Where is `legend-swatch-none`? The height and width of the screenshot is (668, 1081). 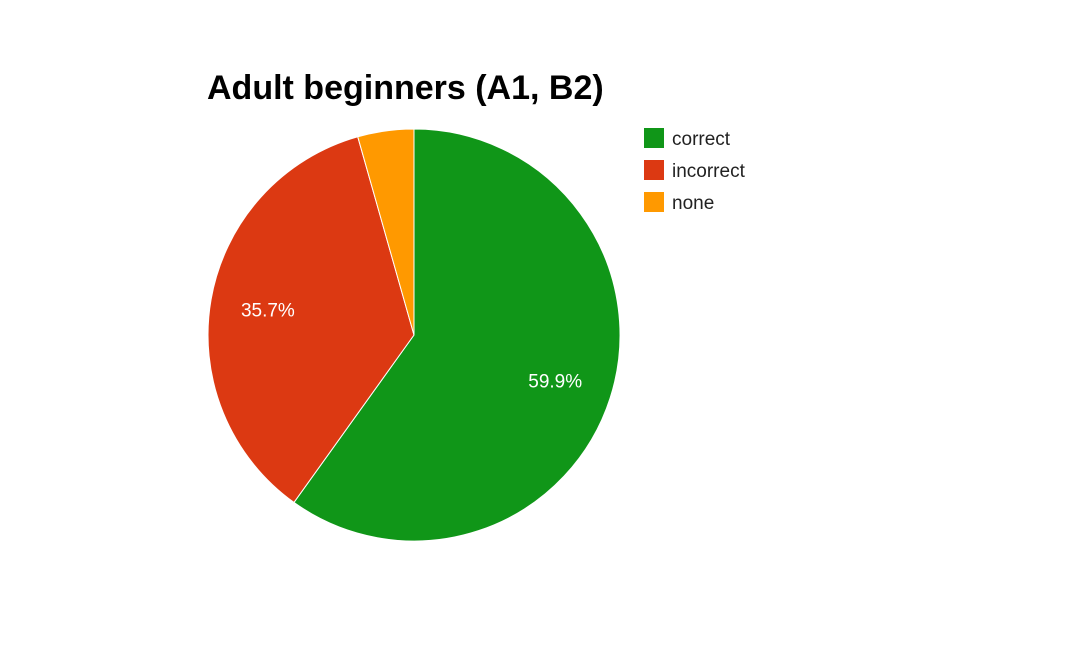 legend-swatch-none is located at coordinates (654, 202).